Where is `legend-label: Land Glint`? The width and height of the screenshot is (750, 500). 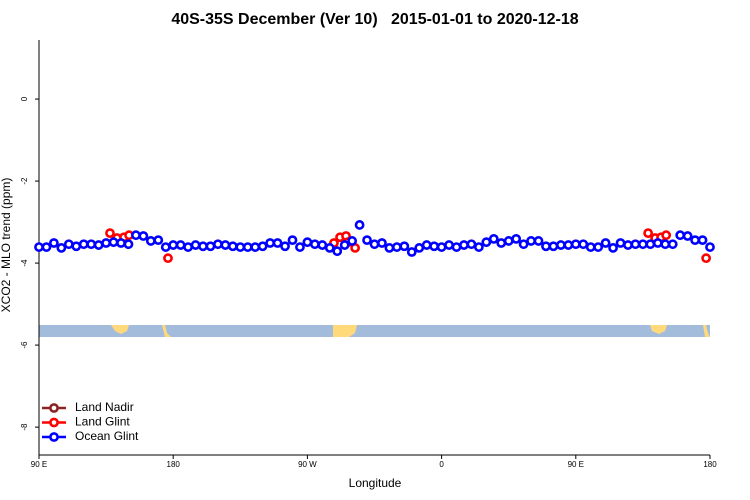 legend-label: Land Glint is located at coordinates (102, 422).